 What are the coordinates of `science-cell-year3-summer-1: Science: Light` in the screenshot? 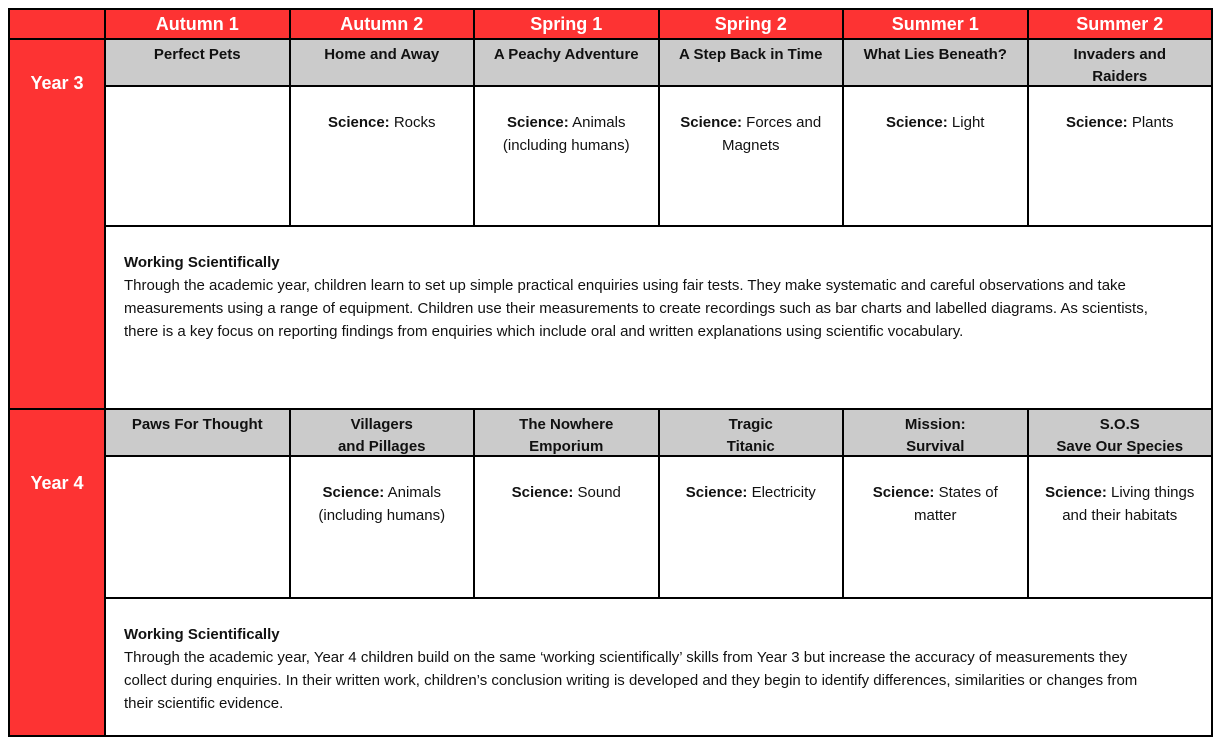 It's located at (935, 156).